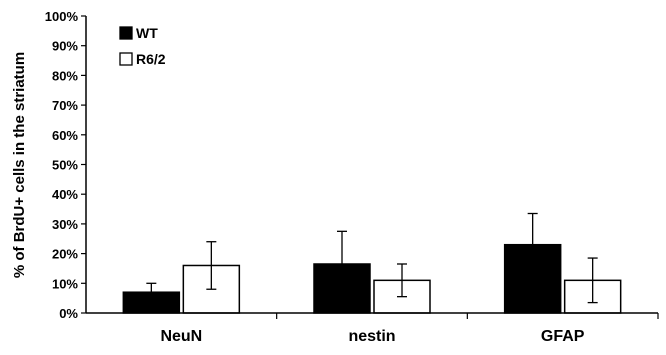 This screenshot has height=355, width=666. What do you see at coordinates (151, 59) in the screenshot?
I see `legend-label: R6/2` at bounding box center [151, 59].